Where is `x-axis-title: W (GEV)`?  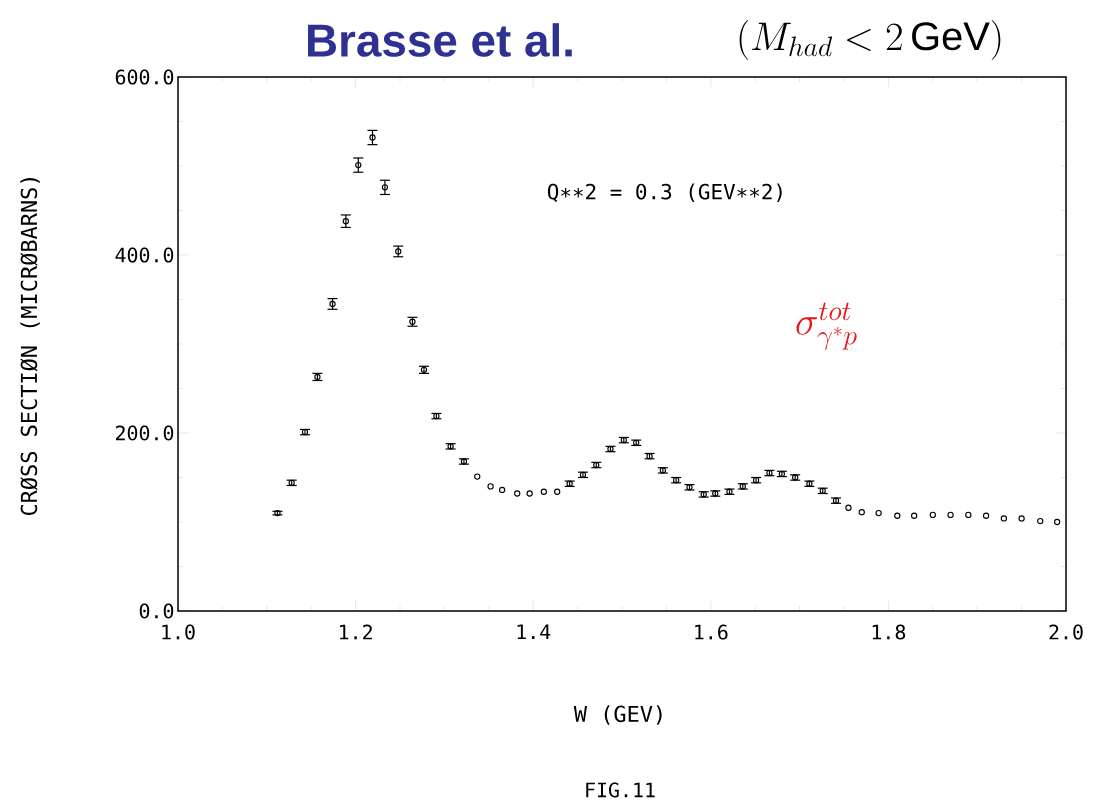
x-axis-title: W (GEV) is located at coordinates (617, 715).